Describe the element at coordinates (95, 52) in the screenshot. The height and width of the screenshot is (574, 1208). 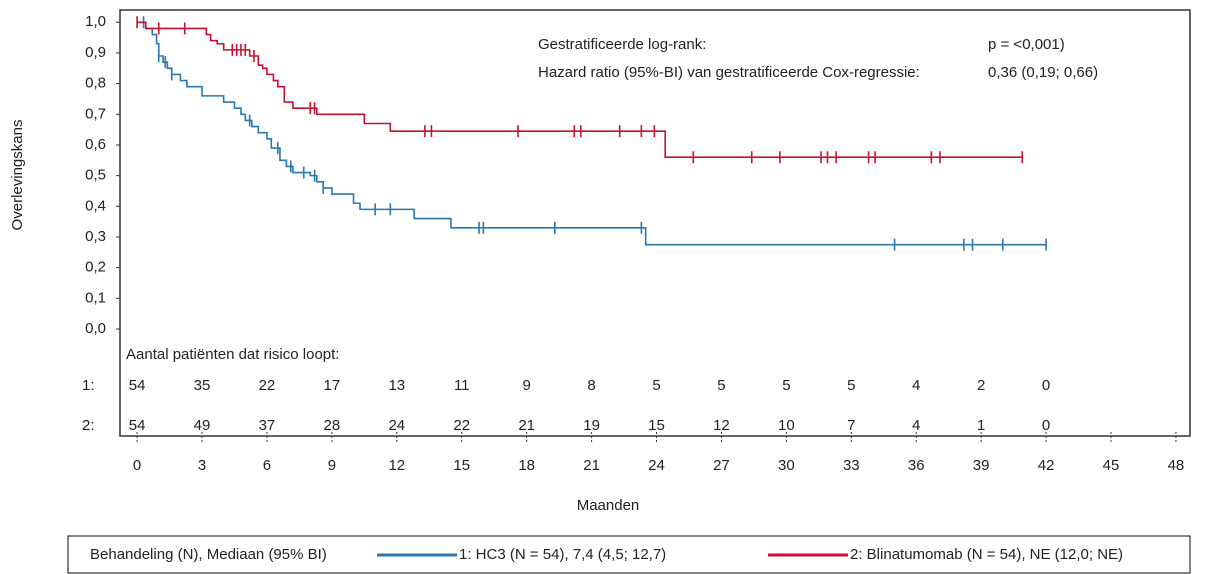
I see `y-tick-label: 0,9` at that location.